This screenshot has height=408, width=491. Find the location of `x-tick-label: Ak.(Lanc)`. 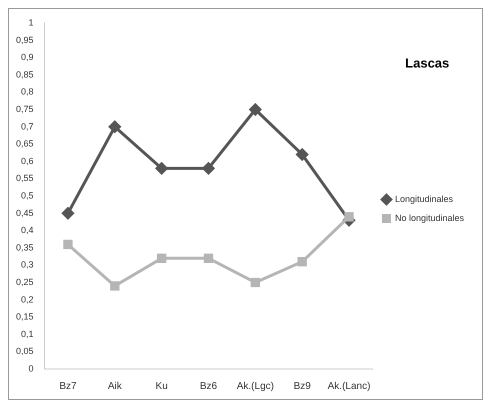

x-tick-label: Ak.(Lanc) is located at coordinates (349, 386).